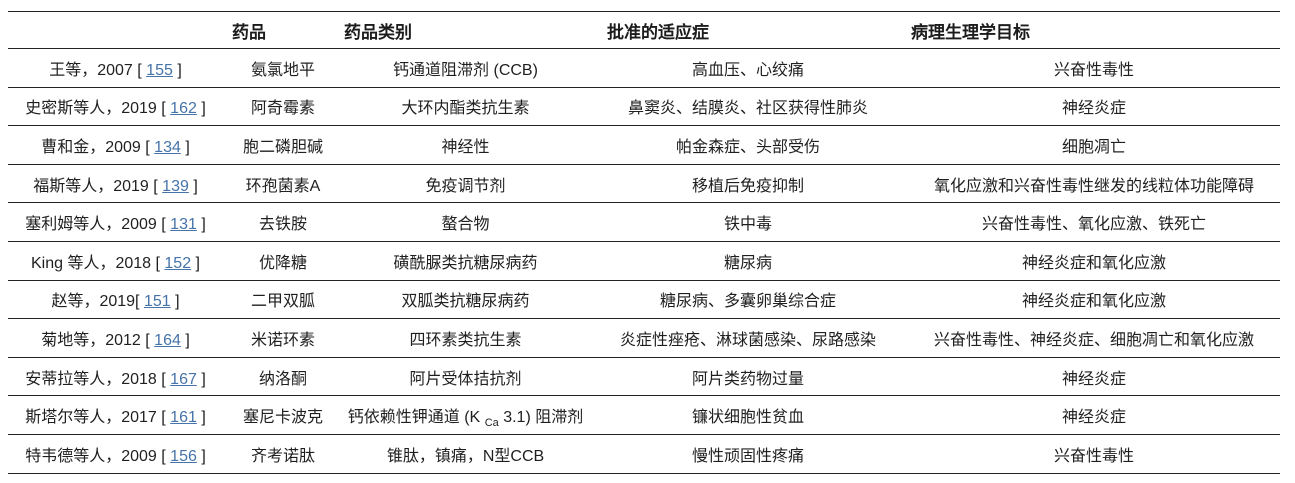 The image size is (1295, 483). What do you see at coordinates (465, 456) in the screenshot?
I see `drug-class-text: 锥肽，镇痛，N型CCB` at bounding box center [465, 456].